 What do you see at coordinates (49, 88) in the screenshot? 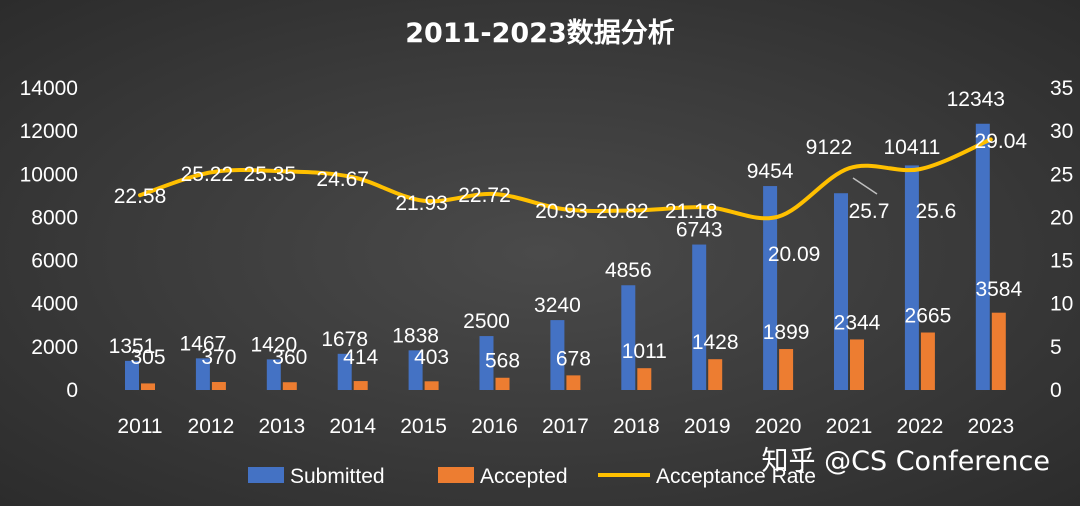
I see `left-tick-label: 14000` at bounding box center [49, 88].